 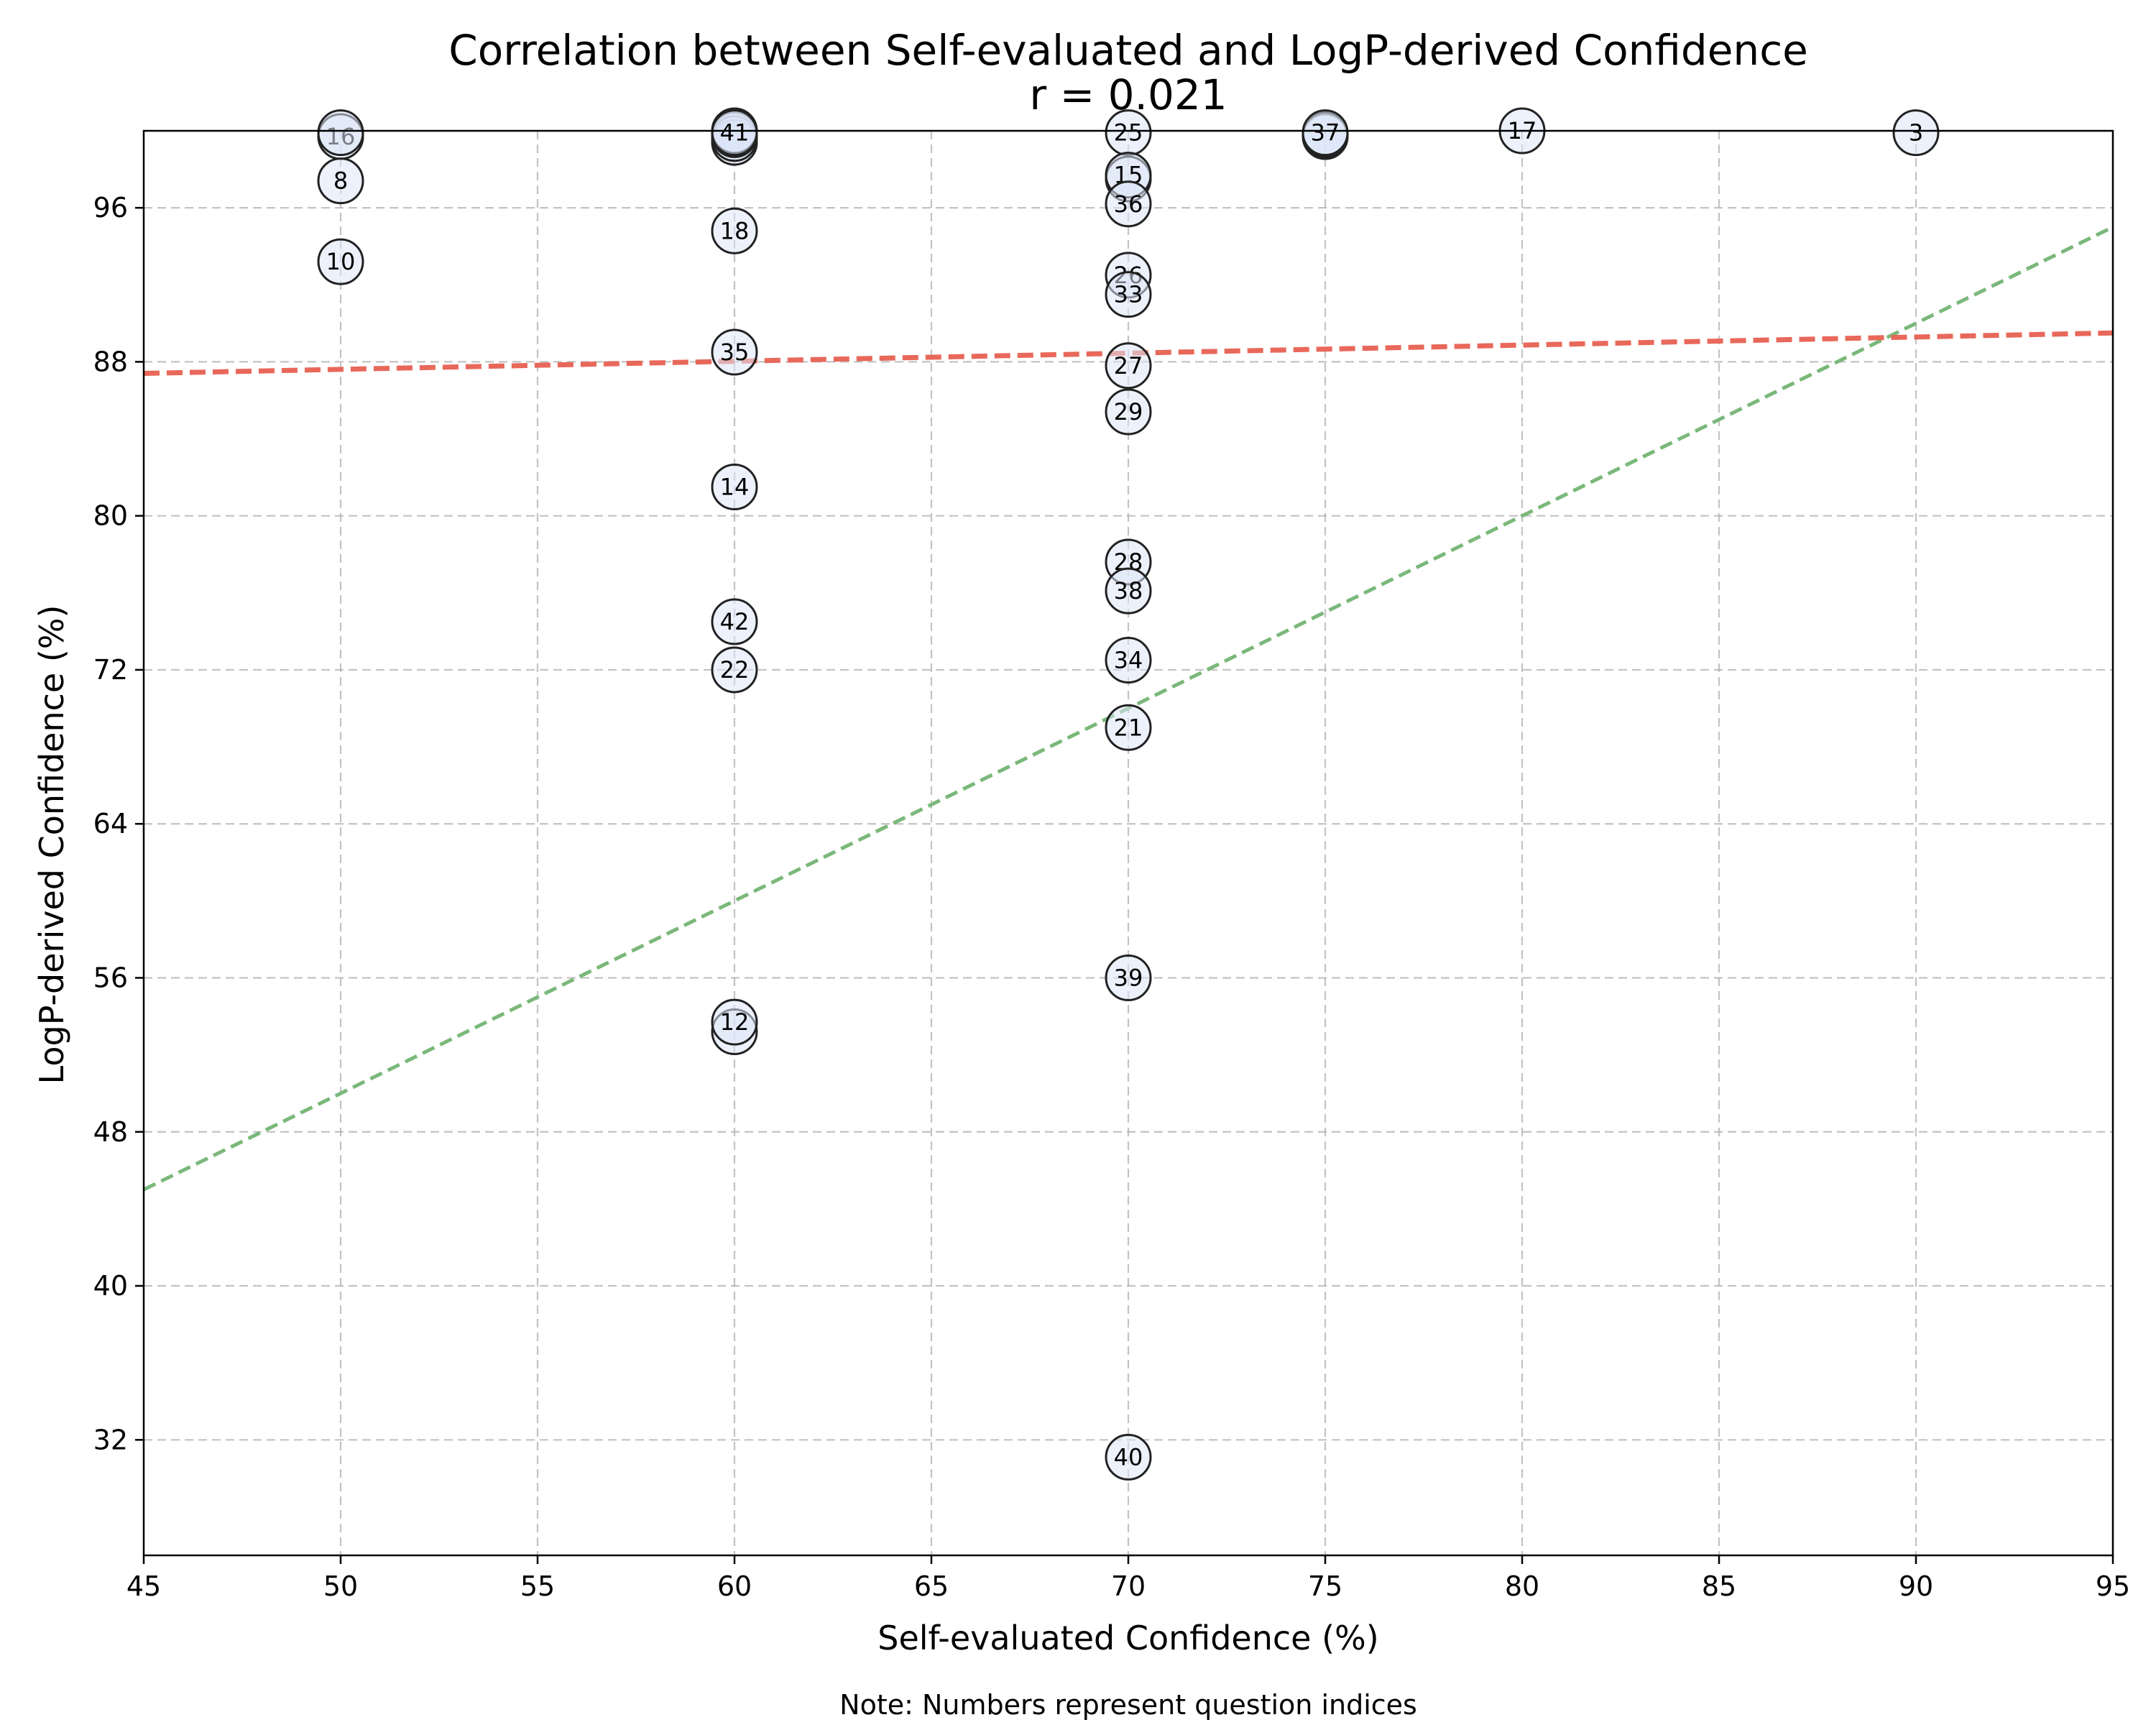 What do you see at coordinates (111, 361) in the screenshot?
I see `y-tick-label: 88` at bounding box center [111, 361].